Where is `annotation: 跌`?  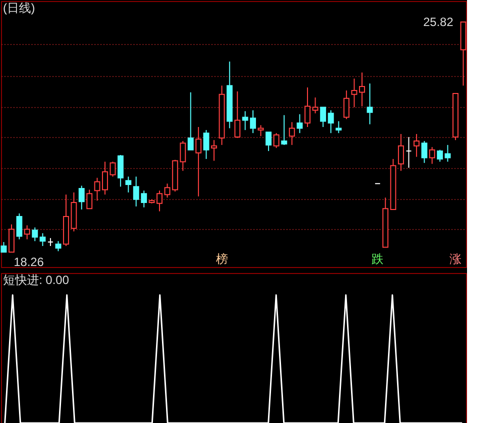
annotation: 跌 is located at coordinates (378, 259).